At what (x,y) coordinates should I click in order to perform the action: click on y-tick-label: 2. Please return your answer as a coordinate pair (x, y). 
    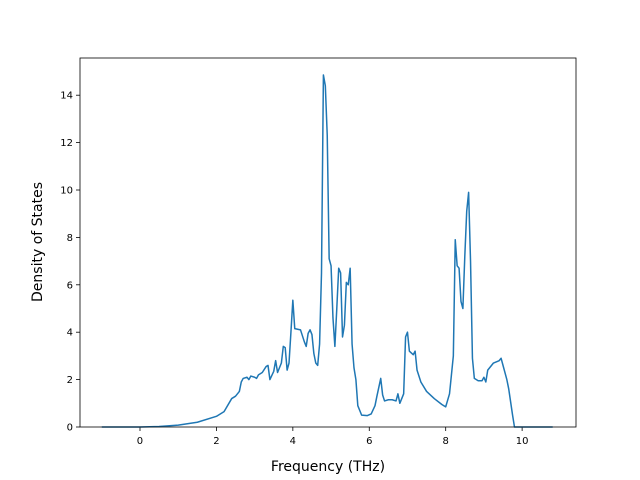
    Looking at the image, I should click on (70, 380).